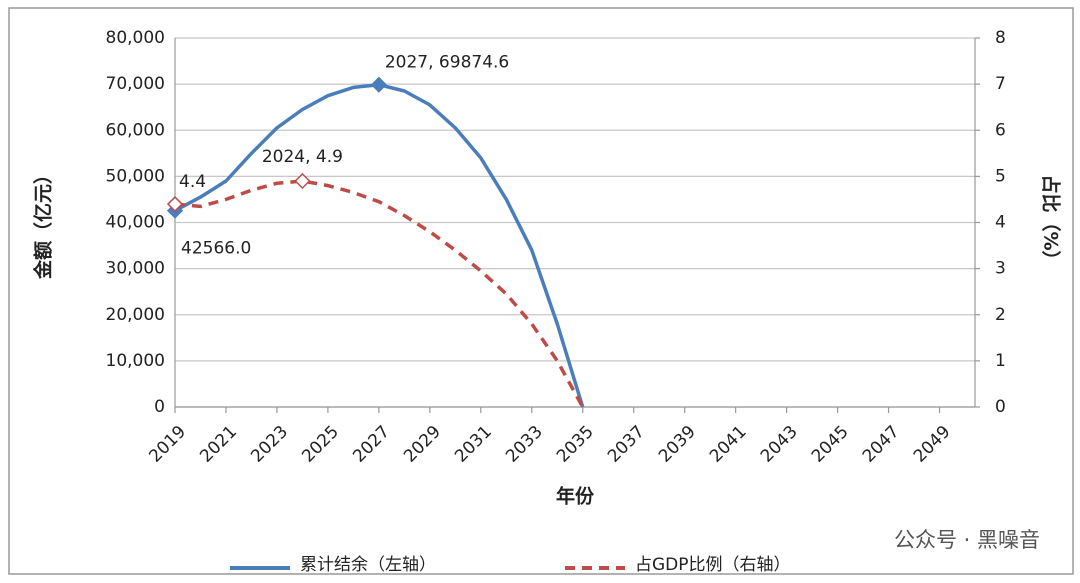 This screenshot has height=583, width=1080. Describe the element at coordinates (830, 444) in the screenshot. I see `x-tick-label: 2045` at that location.